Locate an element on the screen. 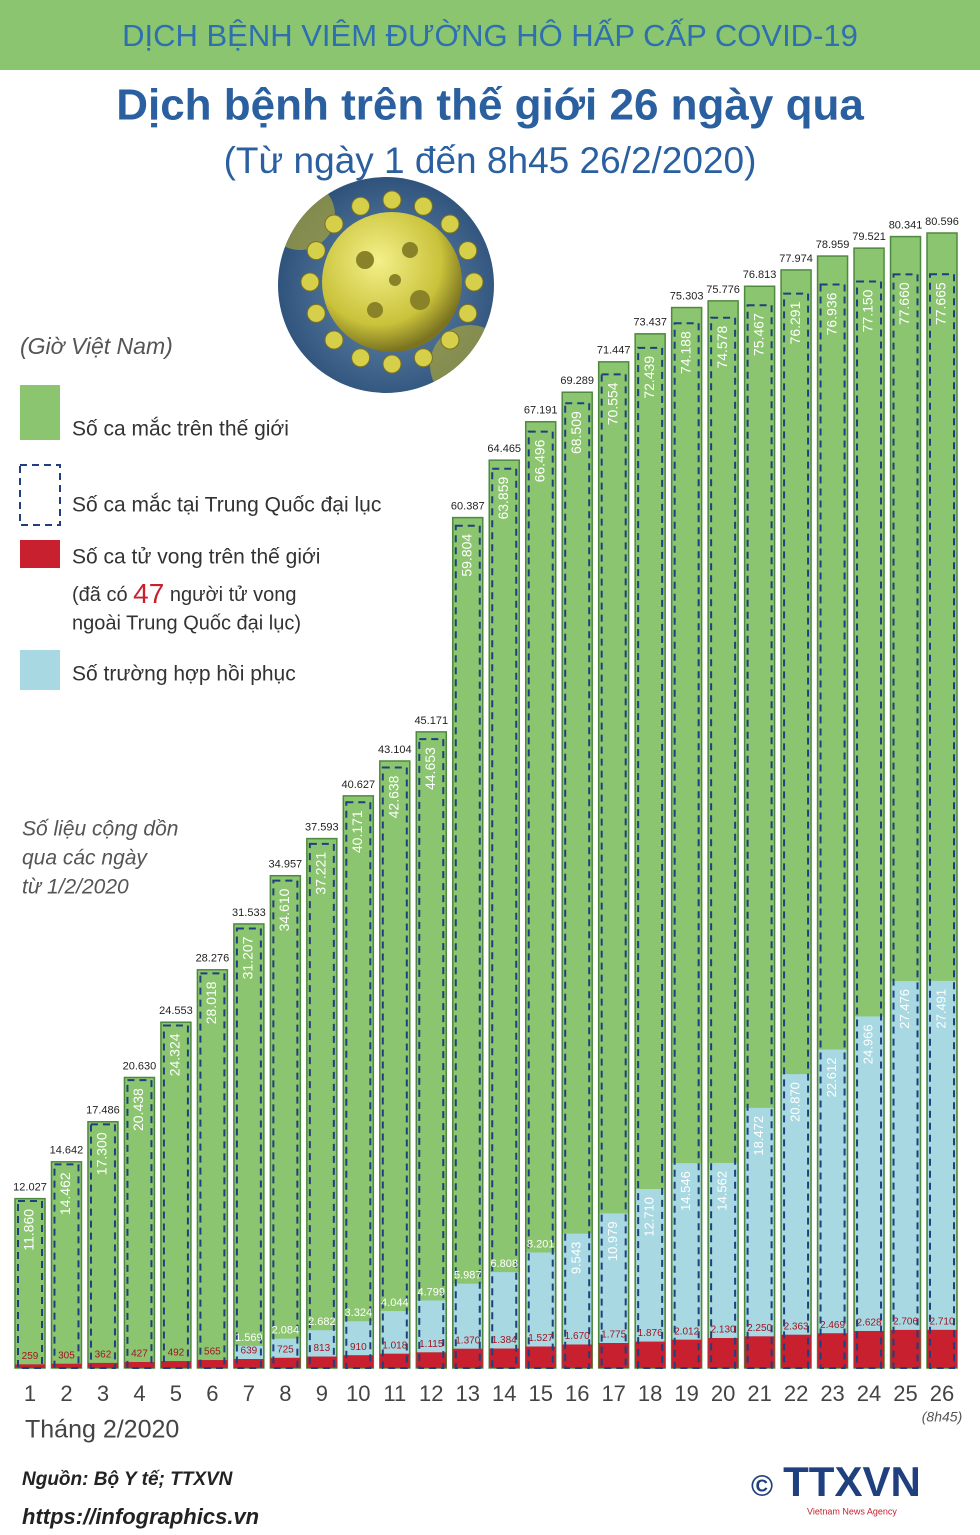  china-value-label: 63.859 is located at coordinates (503, 497).